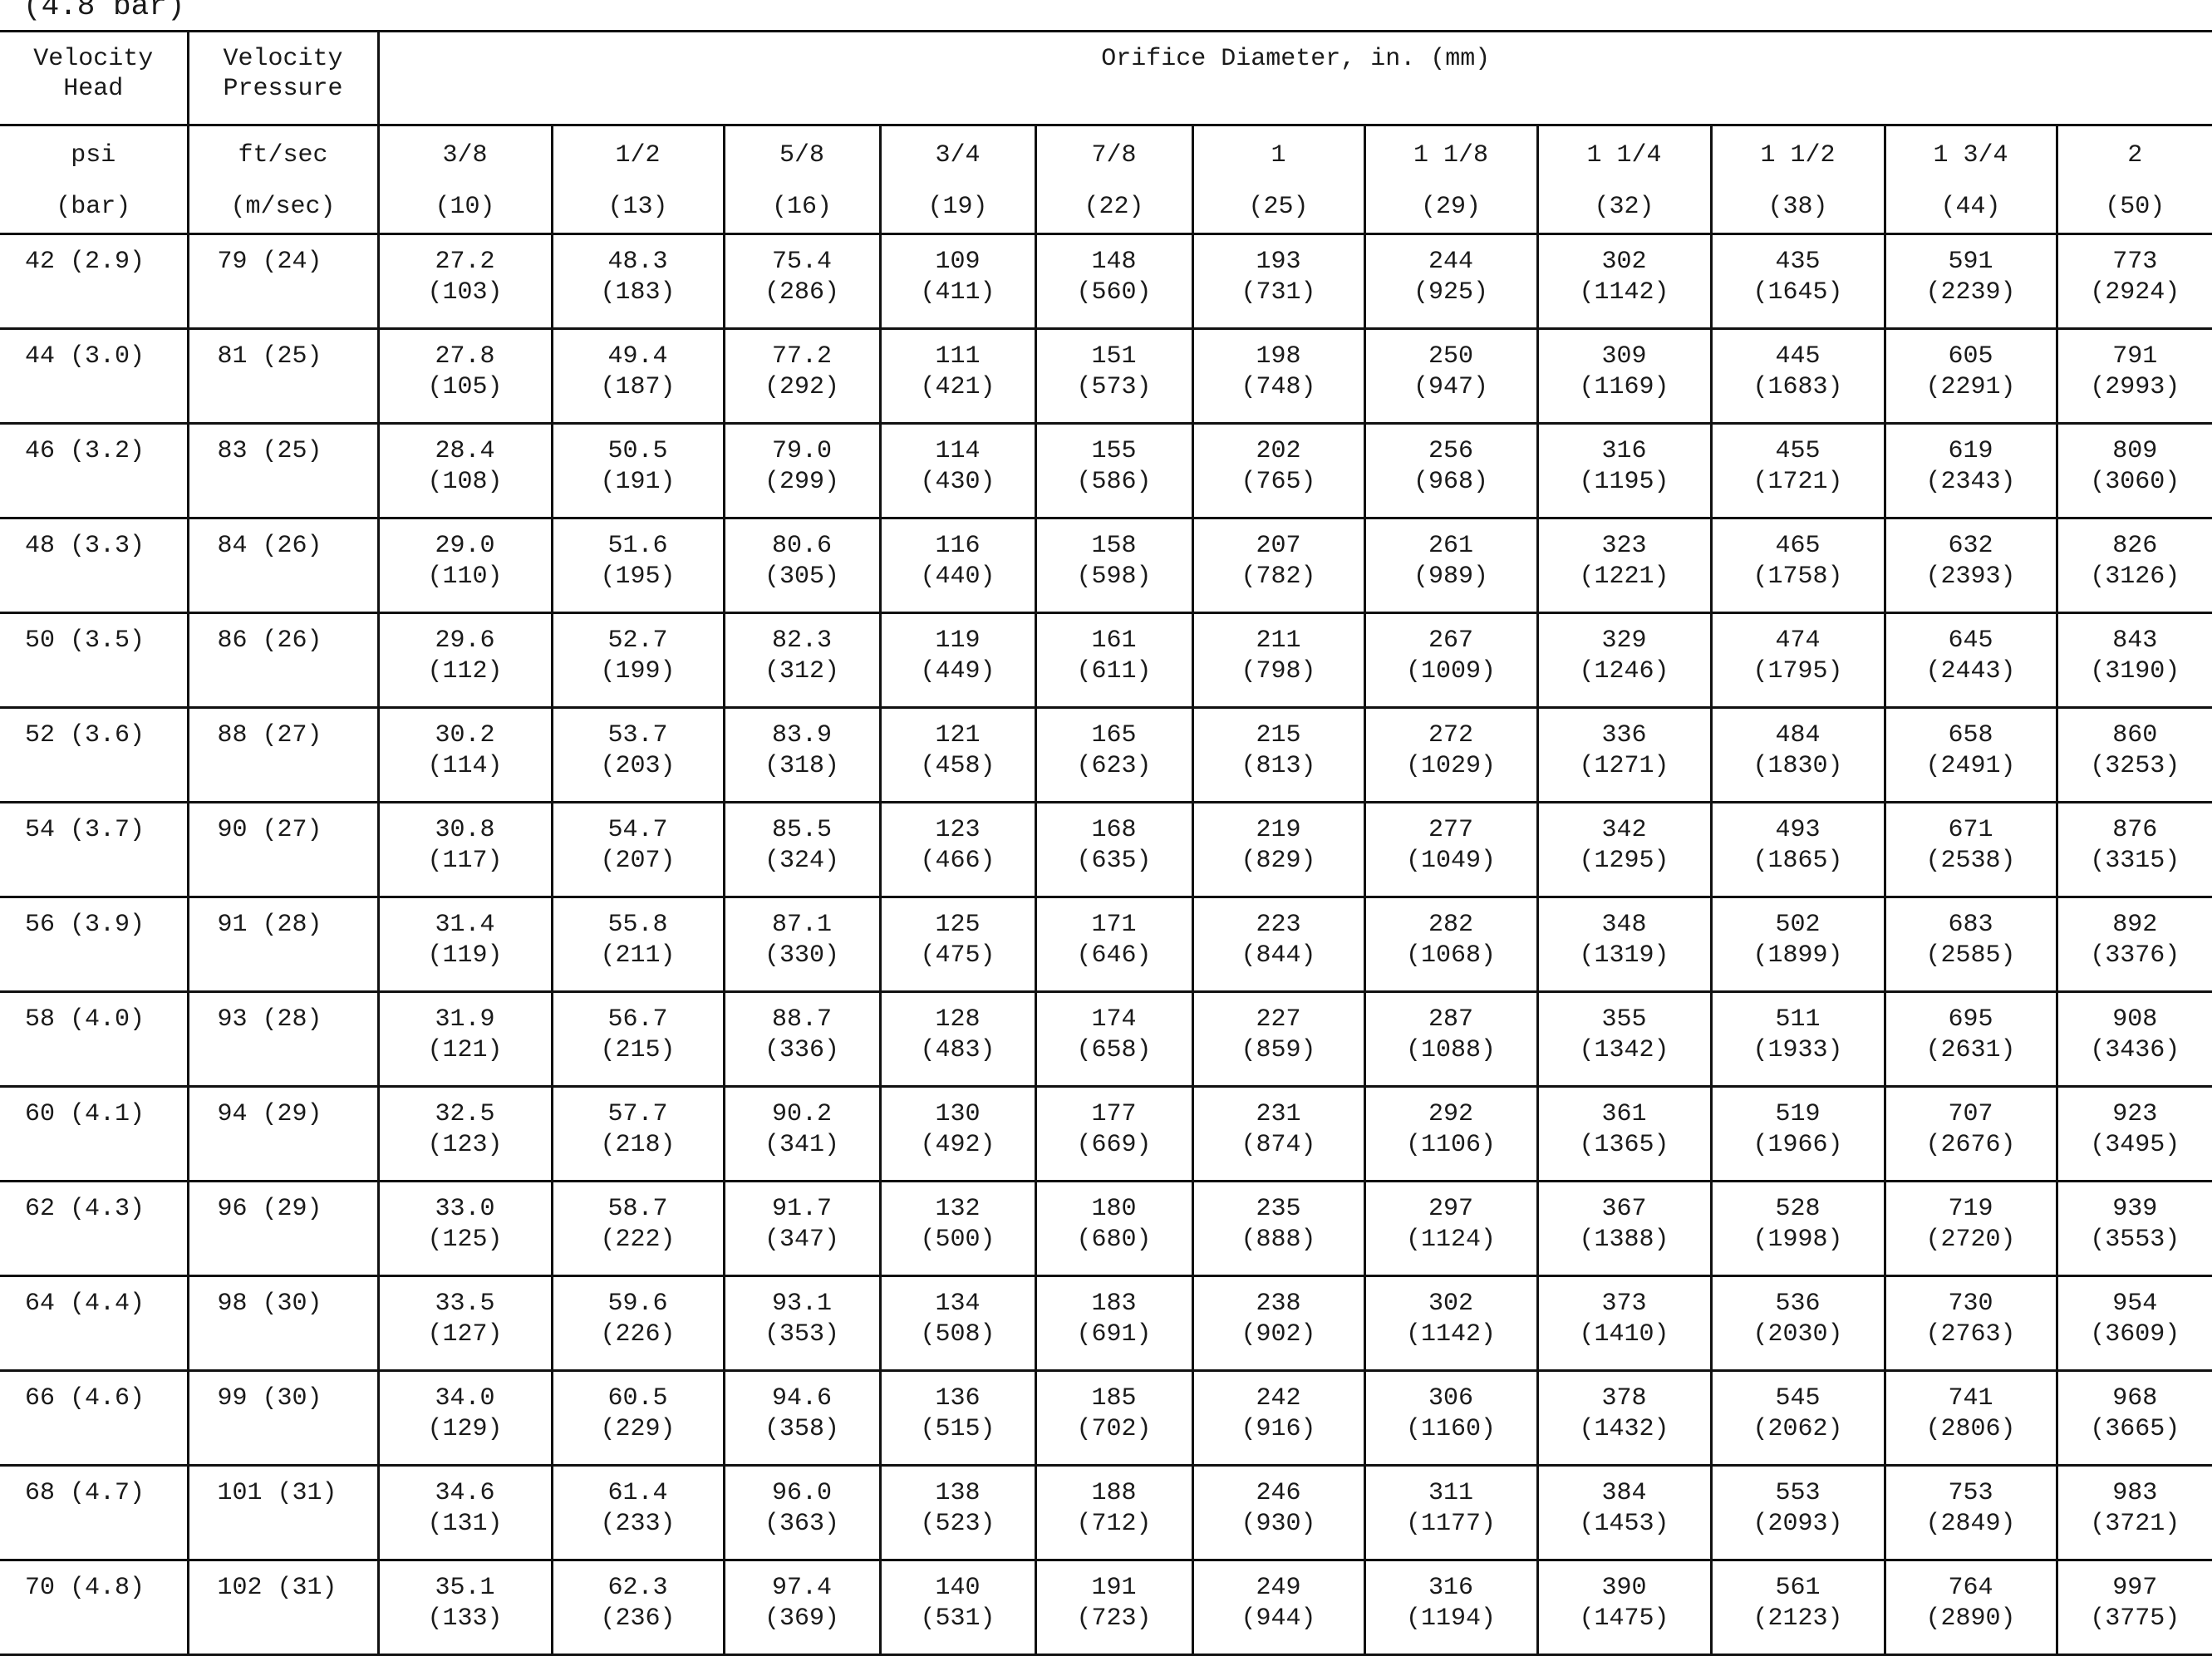 The width and height of the screenshot is (2212, 1656). I want to click on flow-cell-bottom: (1177), so click(1451, 1524).